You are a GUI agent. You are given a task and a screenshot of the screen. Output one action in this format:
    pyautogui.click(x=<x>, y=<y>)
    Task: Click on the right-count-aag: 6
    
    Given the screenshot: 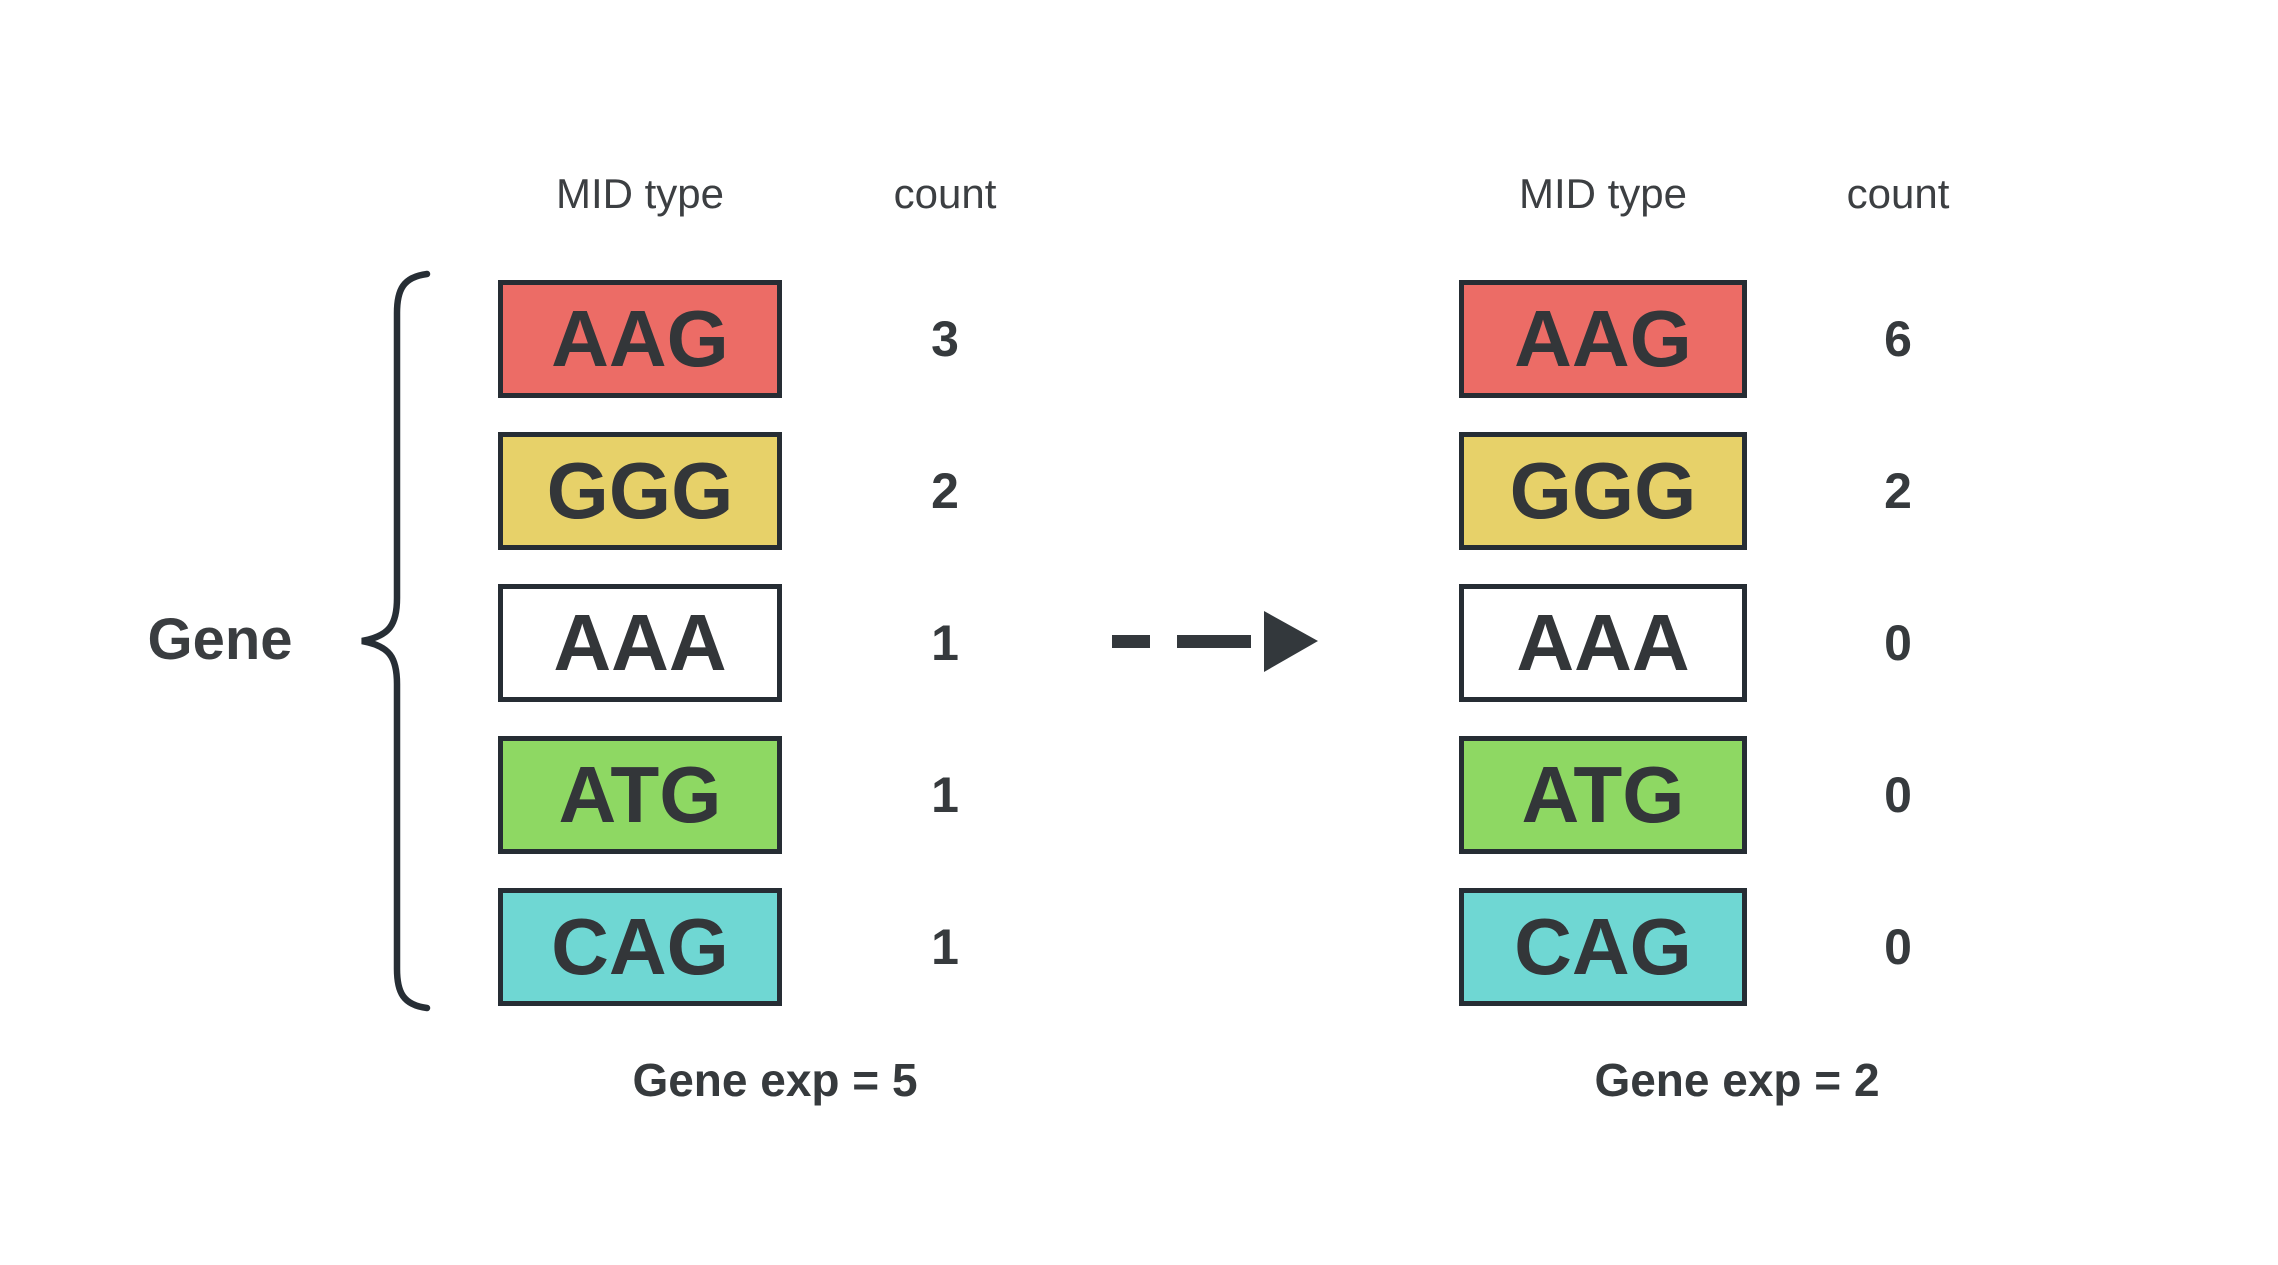 What is the action you would take?
    pyautogui.click(x=1898, y=339)
    